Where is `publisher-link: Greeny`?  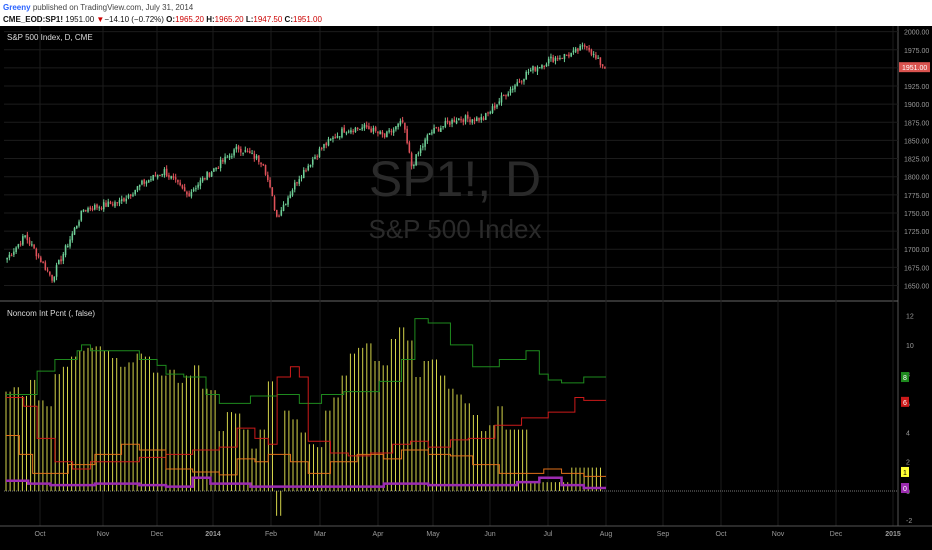 publisher-link: Greeny is located at coordinates (17, 7).